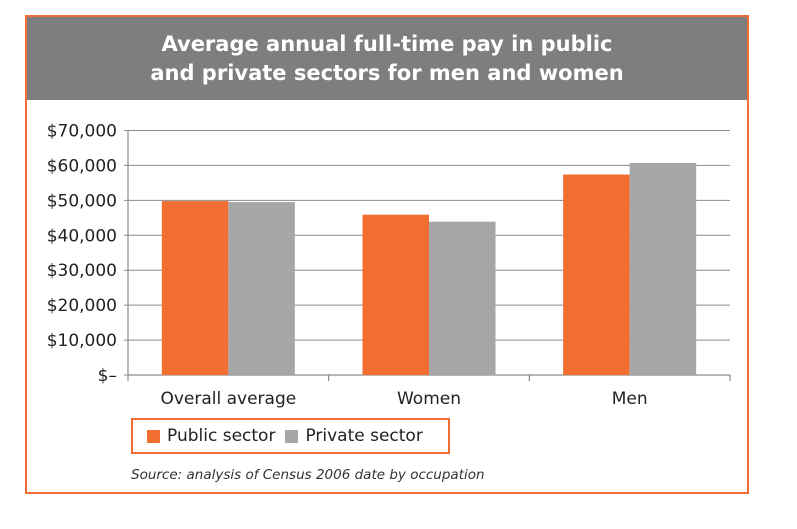  Describe the element at coordinates (364, 436) in the screenshot. I see `legend-label-private: Private sector` at that location.